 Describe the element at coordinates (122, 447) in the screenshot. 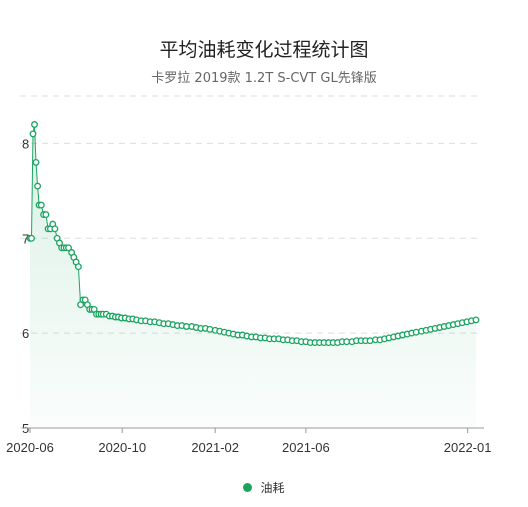

I see `x-tick-label: 2020-10` at that location.